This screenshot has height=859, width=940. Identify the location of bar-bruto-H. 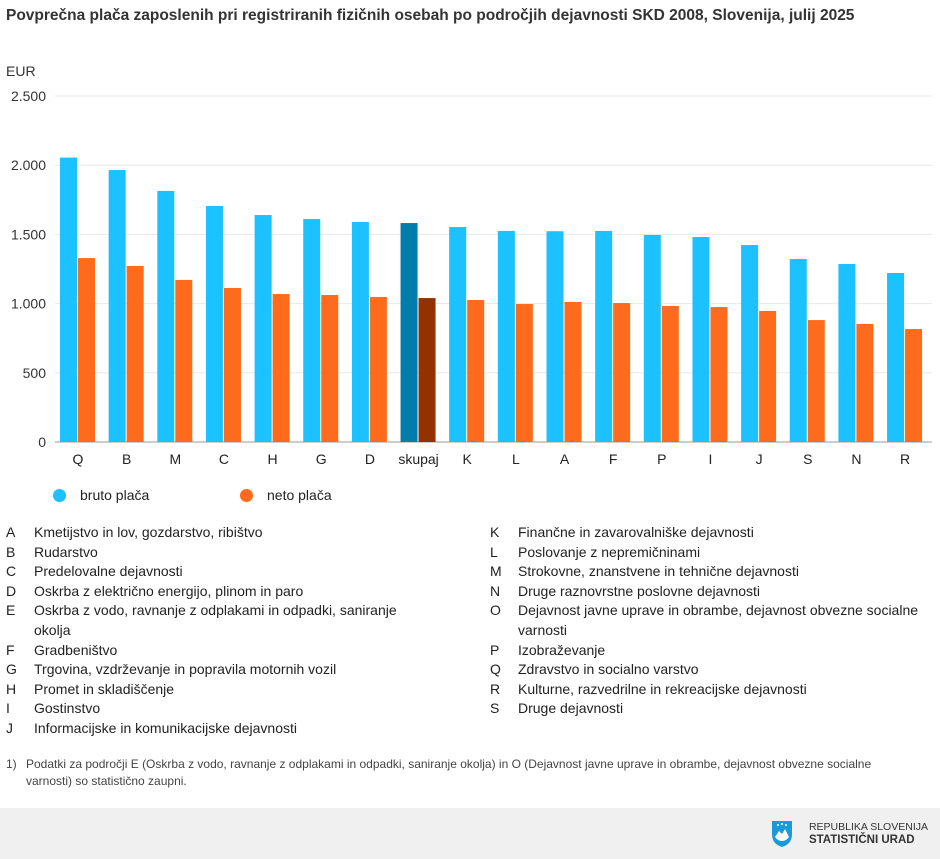
(263, 328).